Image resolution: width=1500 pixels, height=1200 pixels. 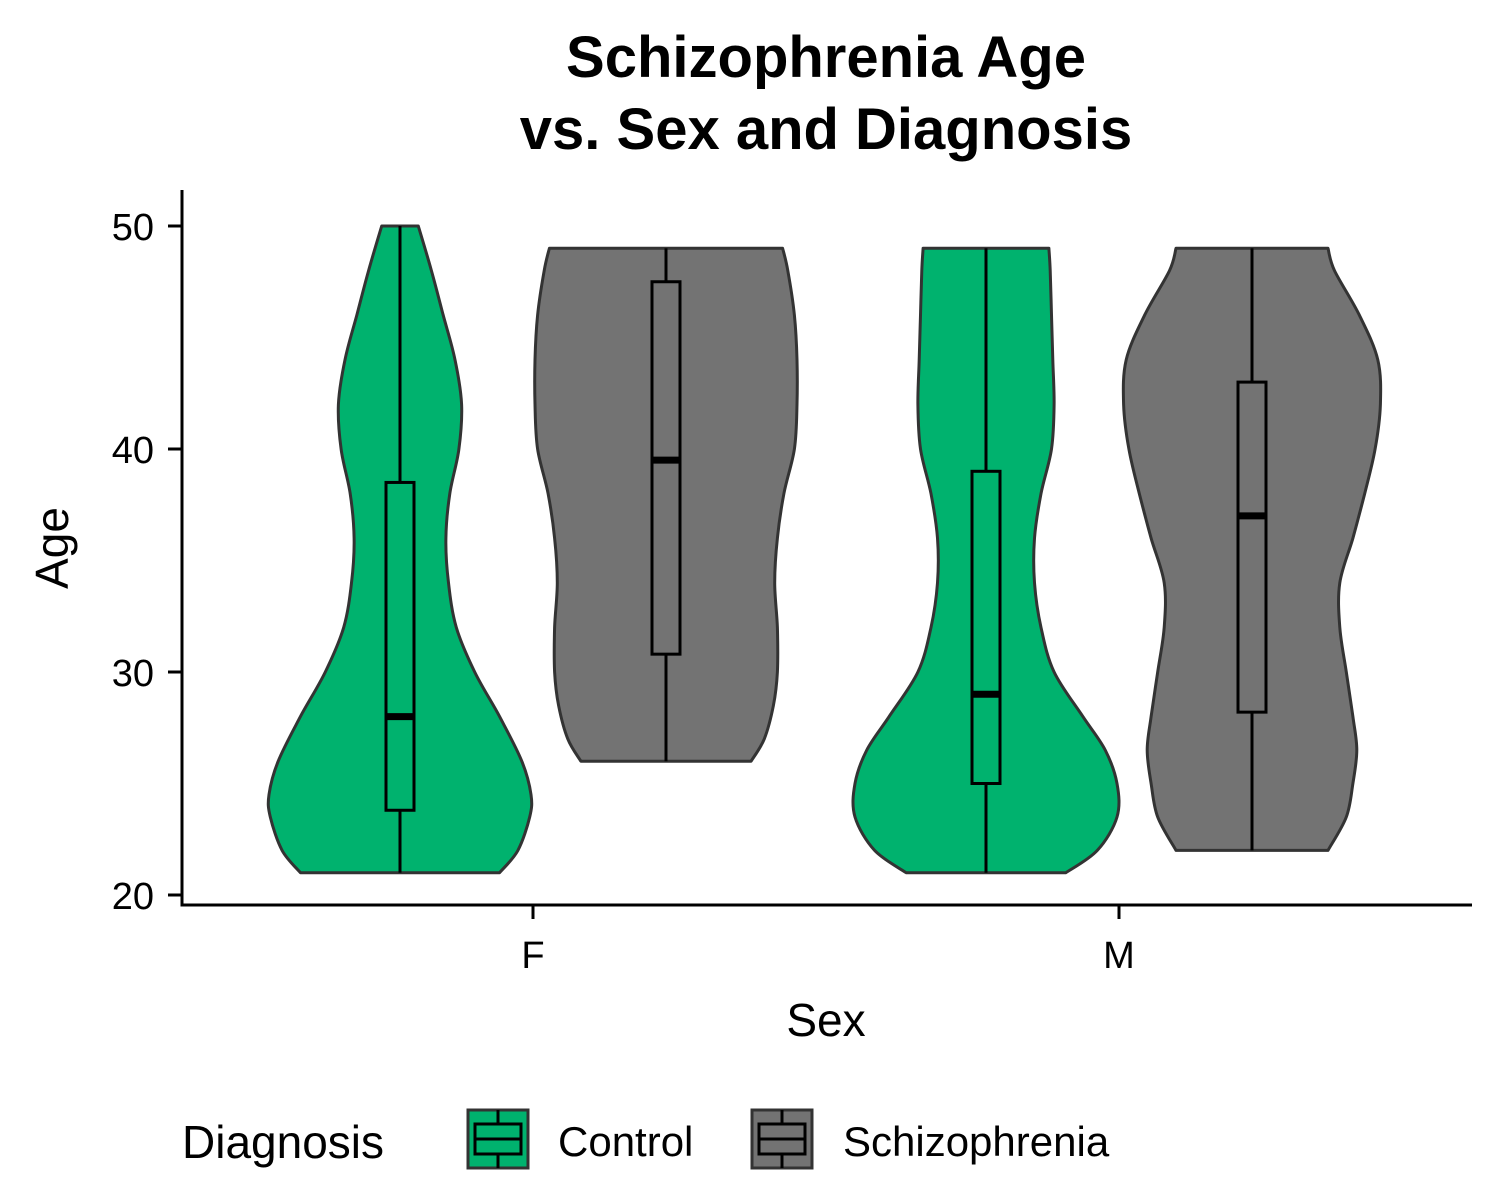 I want to click on y-tick-label-40: 40, so click(x=133, y=451).